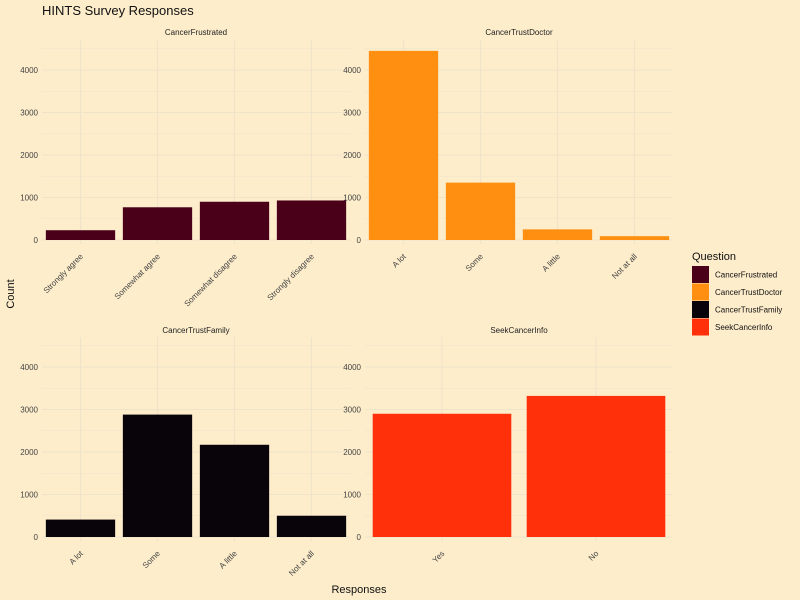  What do you see at coordinates (195, 330) in the screenshot?
I see `facet-strip-label: CancerTrustFamily` at bounding box center [195, 330].